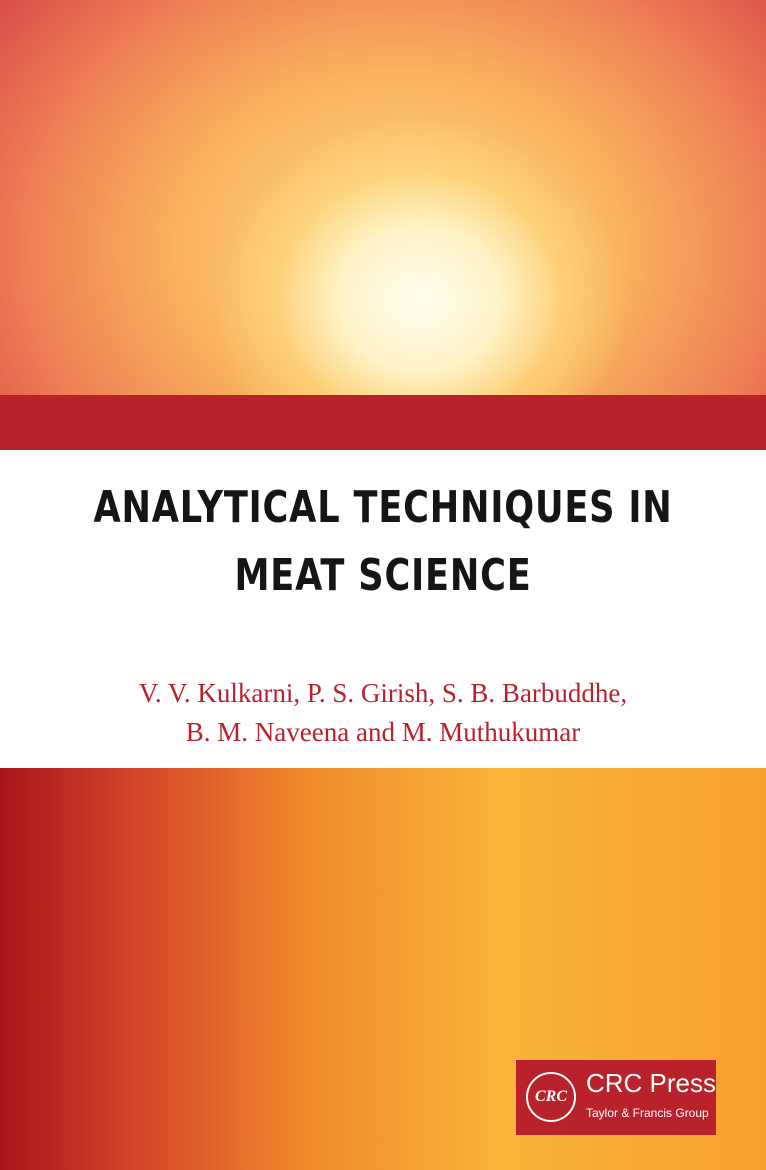 The image size is (766, 1170). Describe the element at coordinates (647, 1113) in the screenshot. I see `publisher-group: Taylor & Francis Group` at that location.